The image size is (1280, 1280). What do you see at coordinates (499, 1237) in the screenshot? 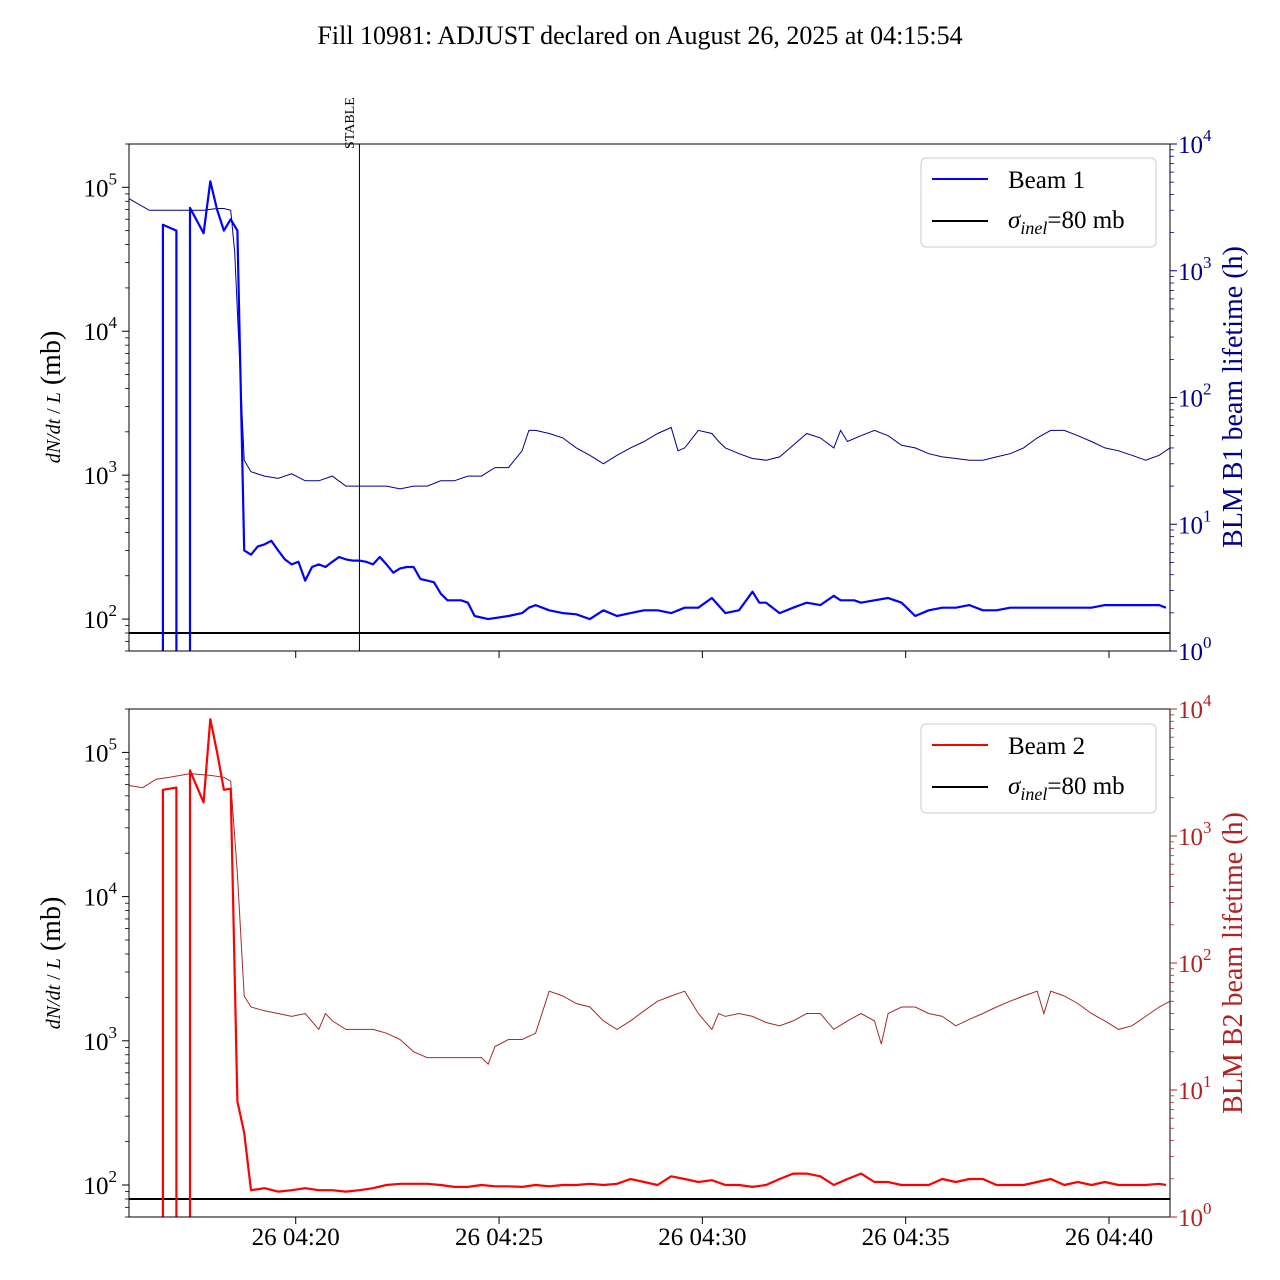
I see `x-tick-label: 26 04:25` at bounding box center [499, 1237].